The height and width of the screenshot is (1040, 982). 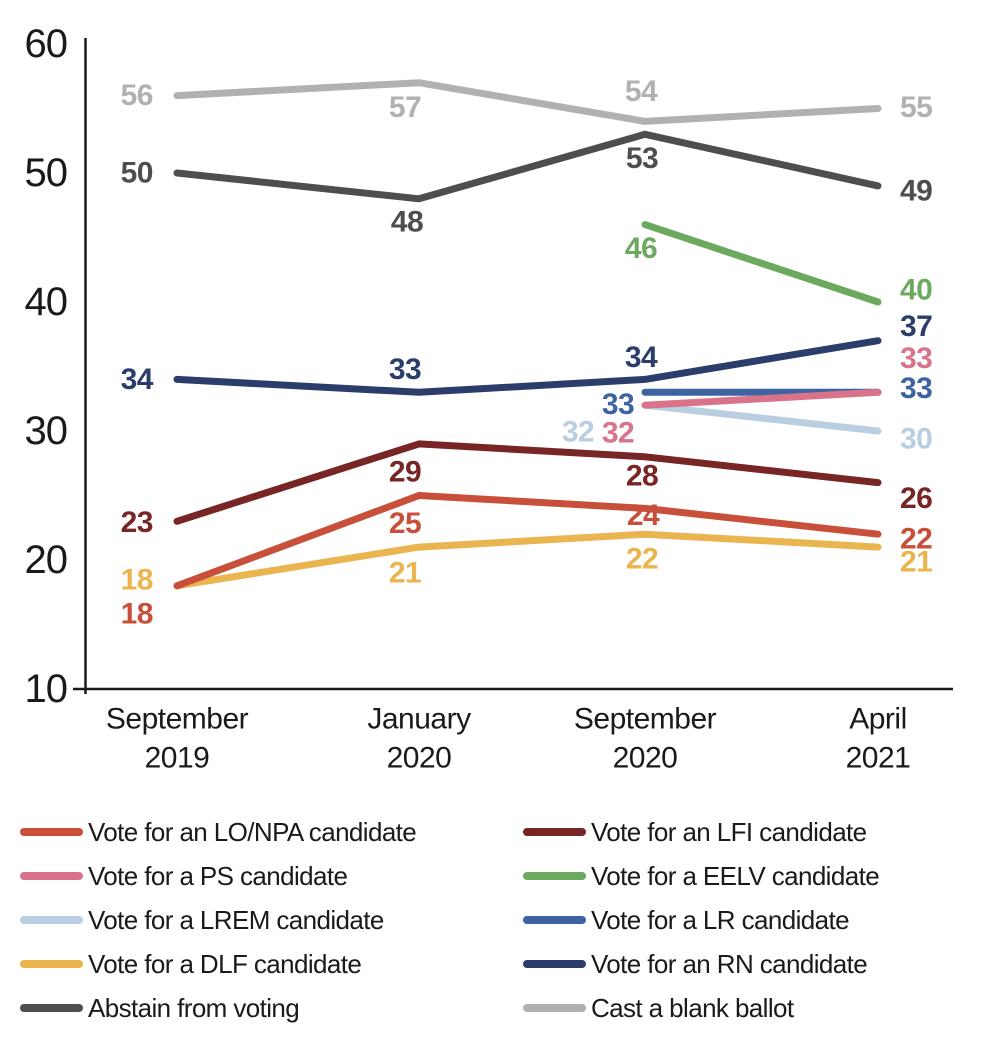 What do you see at coordinates (527, 102) in the screenshot?
I see `series-line-blank` at bounding box center [527, 102].